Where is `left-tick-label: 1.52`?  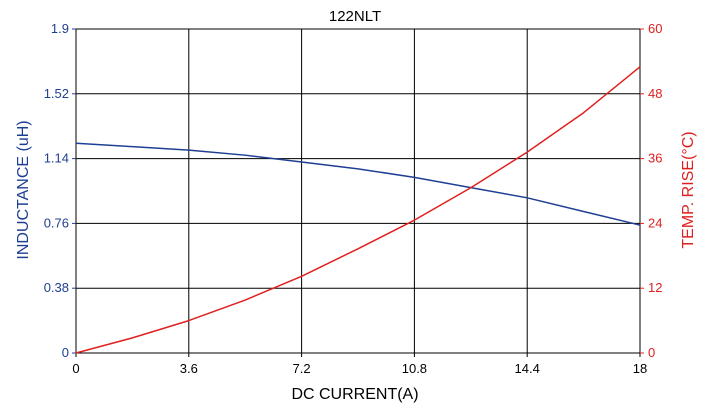 left-tick-label: 1.52 is located at coordinates (56, 93).